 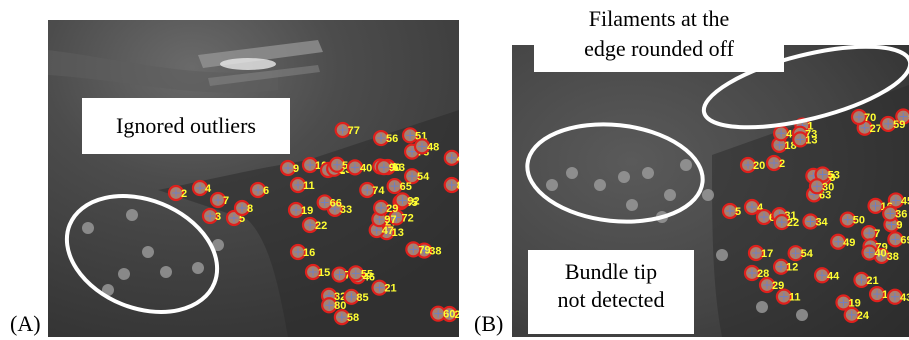 What do you see at coordinates (395, 168) in the screenshot?
I see `detection-label: 90` at bounding box center [395, 168].